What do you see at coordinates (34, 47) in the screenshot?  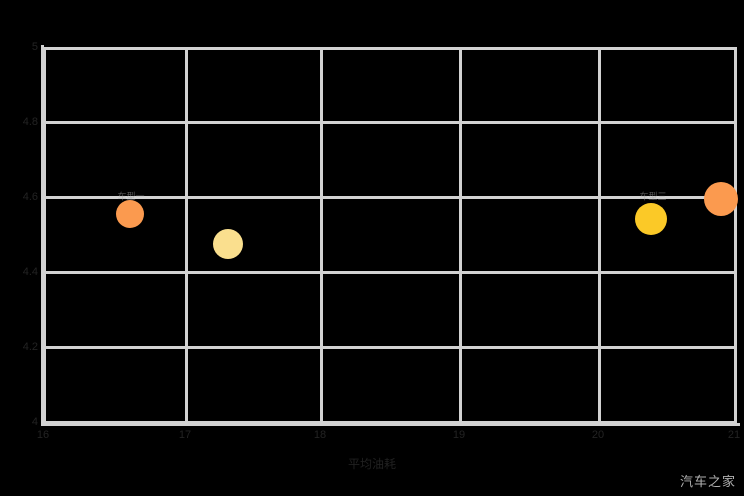 I see `y-tick-label: 5` at bounding box center [34, 47].